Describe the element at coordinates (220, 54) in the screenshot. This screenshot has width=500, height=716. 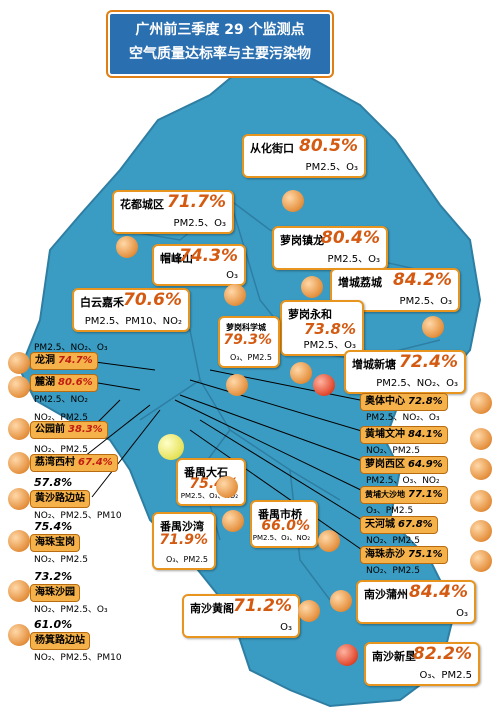
I see `title-line-2: 空气质量达标率与主要污染物` at that location.